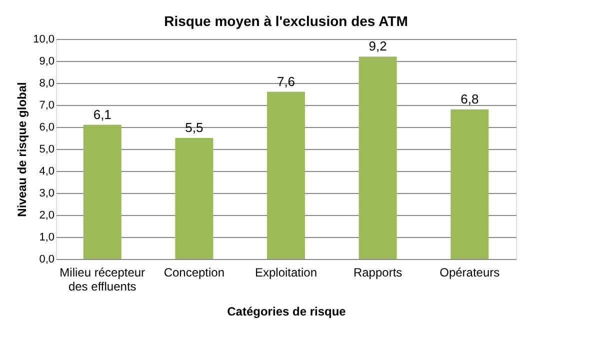 Image resolution: width=590 pixels, height=363 pixels. Describe the element at coordinates (46, 62) in the screenshot. I see `y-tick-label: 9,0` at that location.